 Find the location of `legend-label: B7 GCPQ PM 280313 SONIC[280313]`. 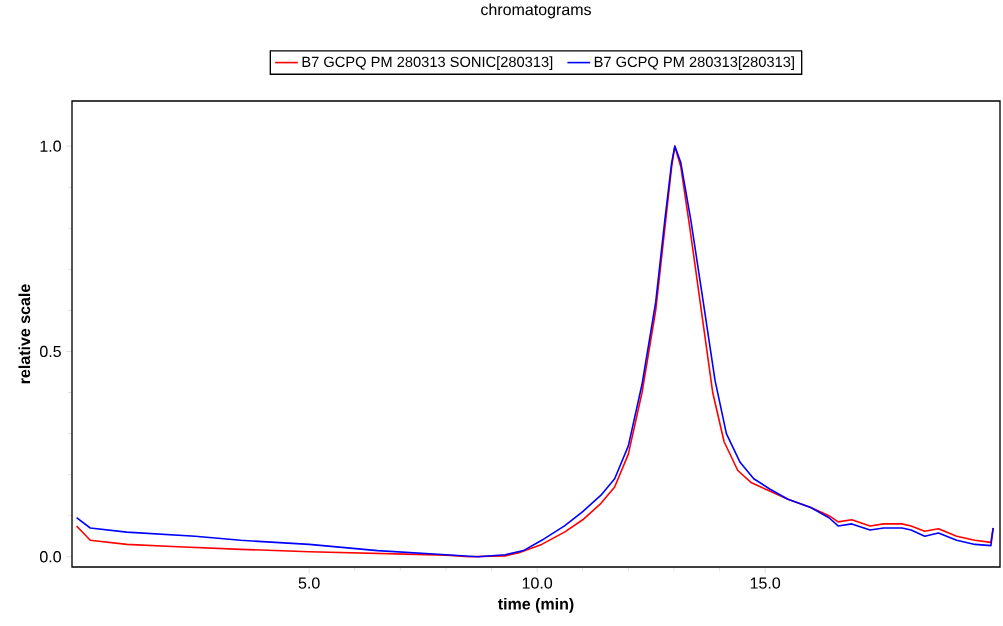

legend-label: B7 GCPQ PM 280313 SONIC[280313] is located at coordinates (427, 63).